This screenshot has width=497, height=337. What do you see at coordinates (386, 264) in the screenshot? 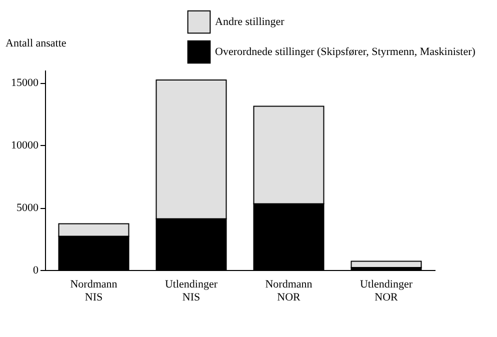
I see `bar` at bounding box center [386, 264].